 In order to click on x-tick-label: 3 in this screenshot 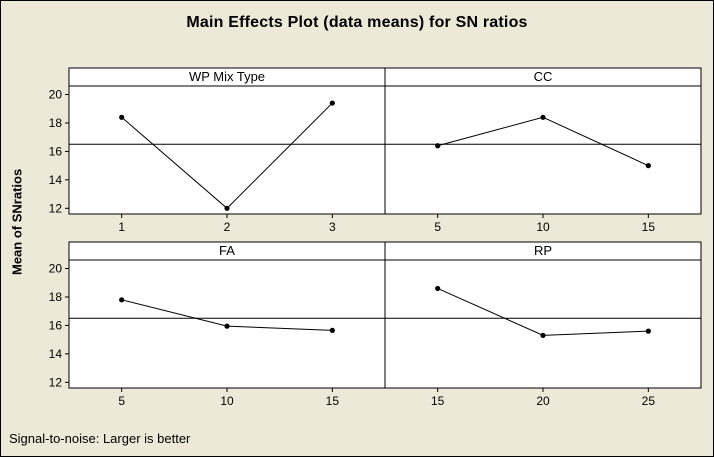, I will do `click(332, 227)`.